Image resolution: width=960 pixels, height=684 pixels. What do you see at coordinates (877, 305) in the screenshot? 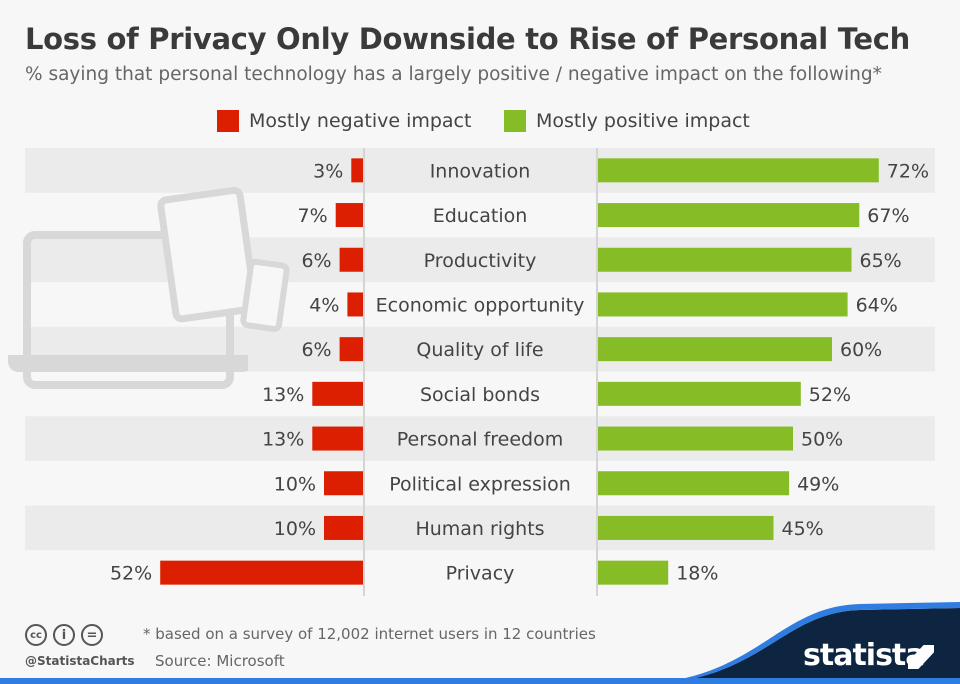
I see `label-positive: 64%` at bounding box center [877, 305].